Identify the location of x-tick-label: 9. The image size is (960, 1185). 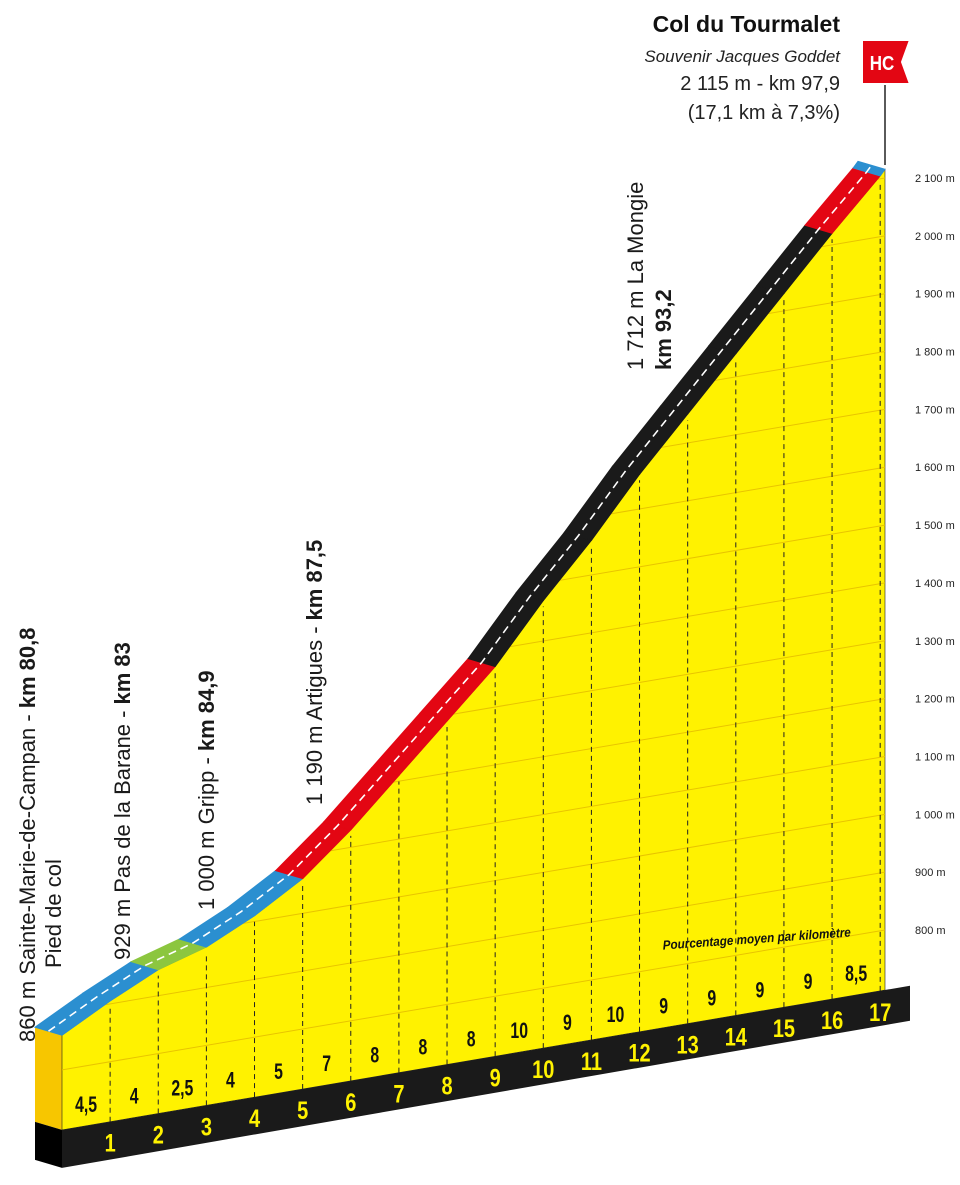
(495, 1078).